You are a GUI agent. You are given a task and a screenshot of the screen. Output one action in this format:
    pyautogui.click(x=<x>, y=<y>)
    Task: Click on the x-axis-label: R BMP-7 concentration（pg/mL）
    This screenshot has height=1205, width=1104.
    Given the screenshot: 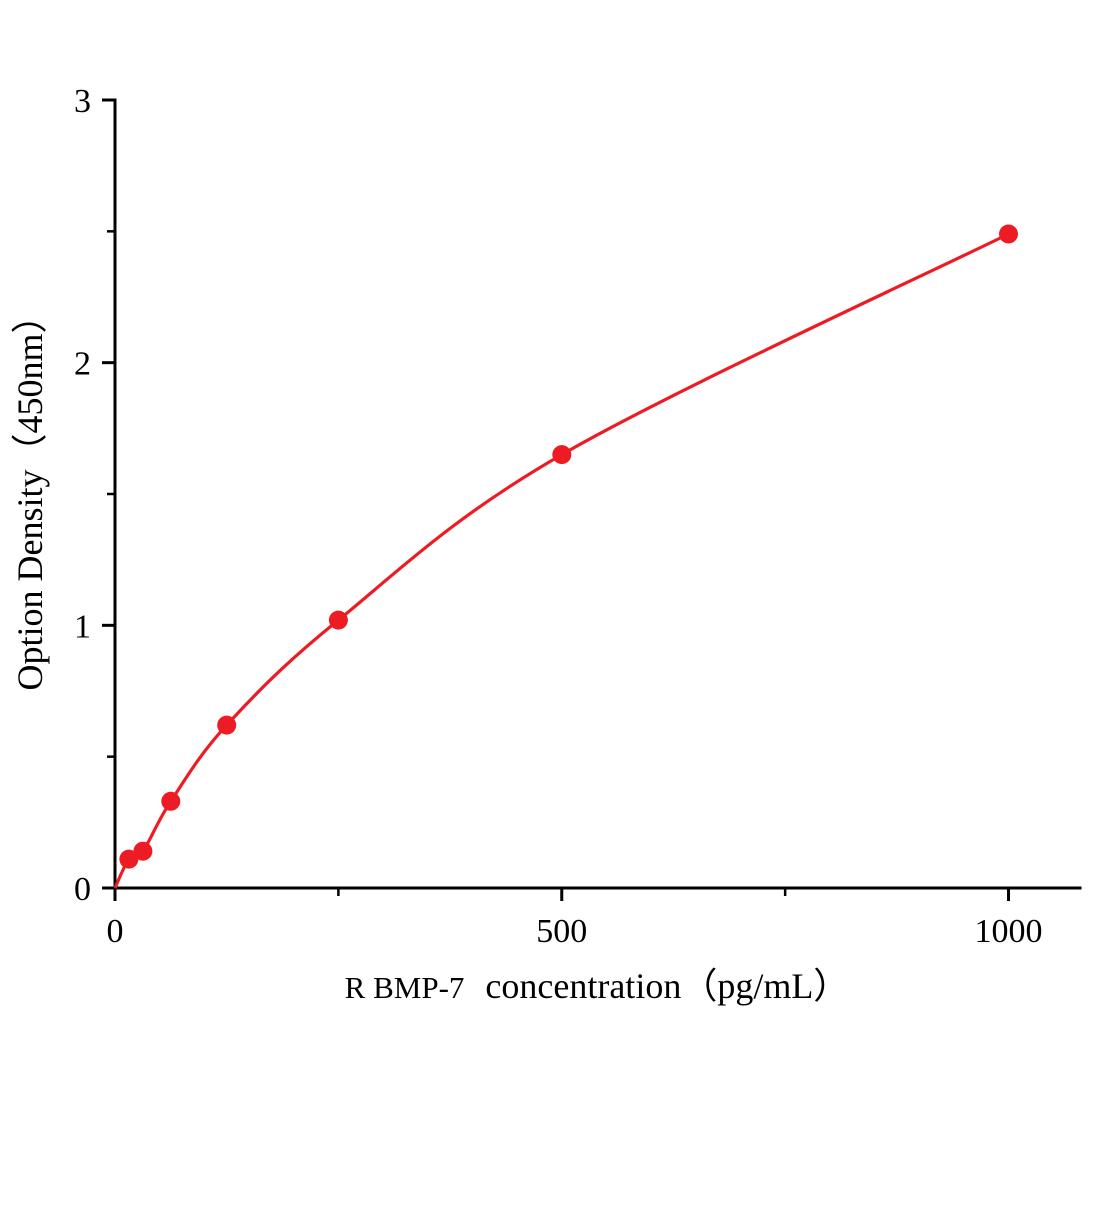 What is the action you would take?
    pyautogui.click(x=597, y=986)
    